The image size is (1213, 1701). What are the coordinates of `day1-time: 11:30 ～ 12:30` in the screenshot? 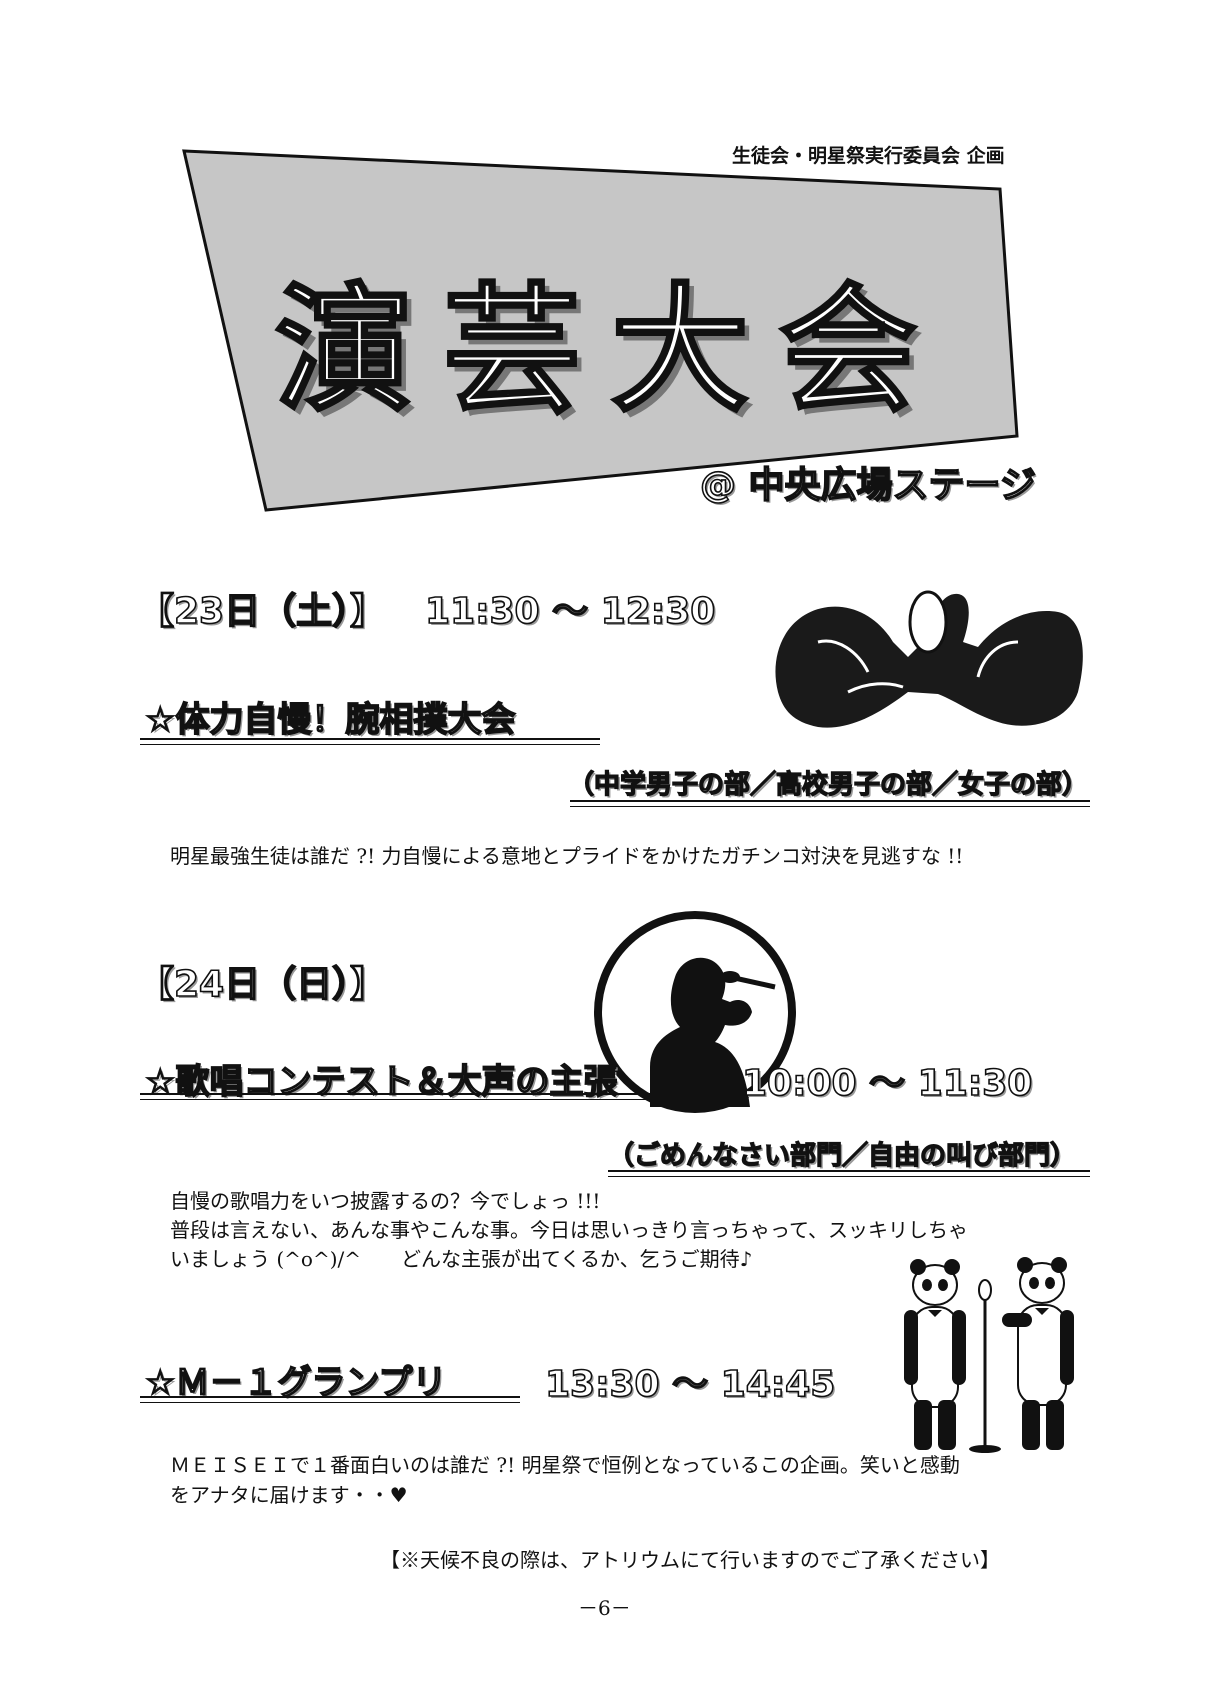 It's located at (570, 611).